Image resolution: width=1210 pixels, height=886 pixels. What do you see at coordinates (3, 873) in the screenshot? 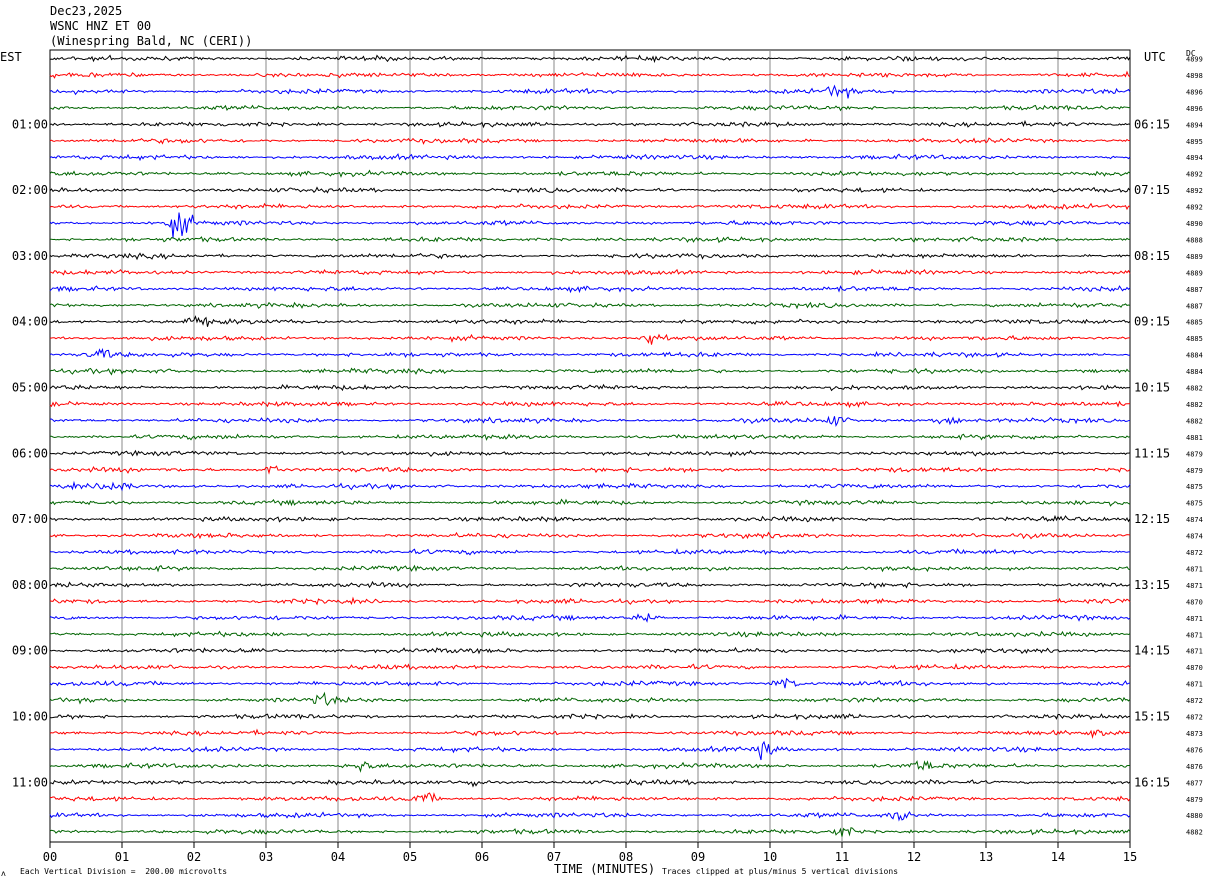
I see `corner-mark: ʌ` at bounding box center [3, 873].